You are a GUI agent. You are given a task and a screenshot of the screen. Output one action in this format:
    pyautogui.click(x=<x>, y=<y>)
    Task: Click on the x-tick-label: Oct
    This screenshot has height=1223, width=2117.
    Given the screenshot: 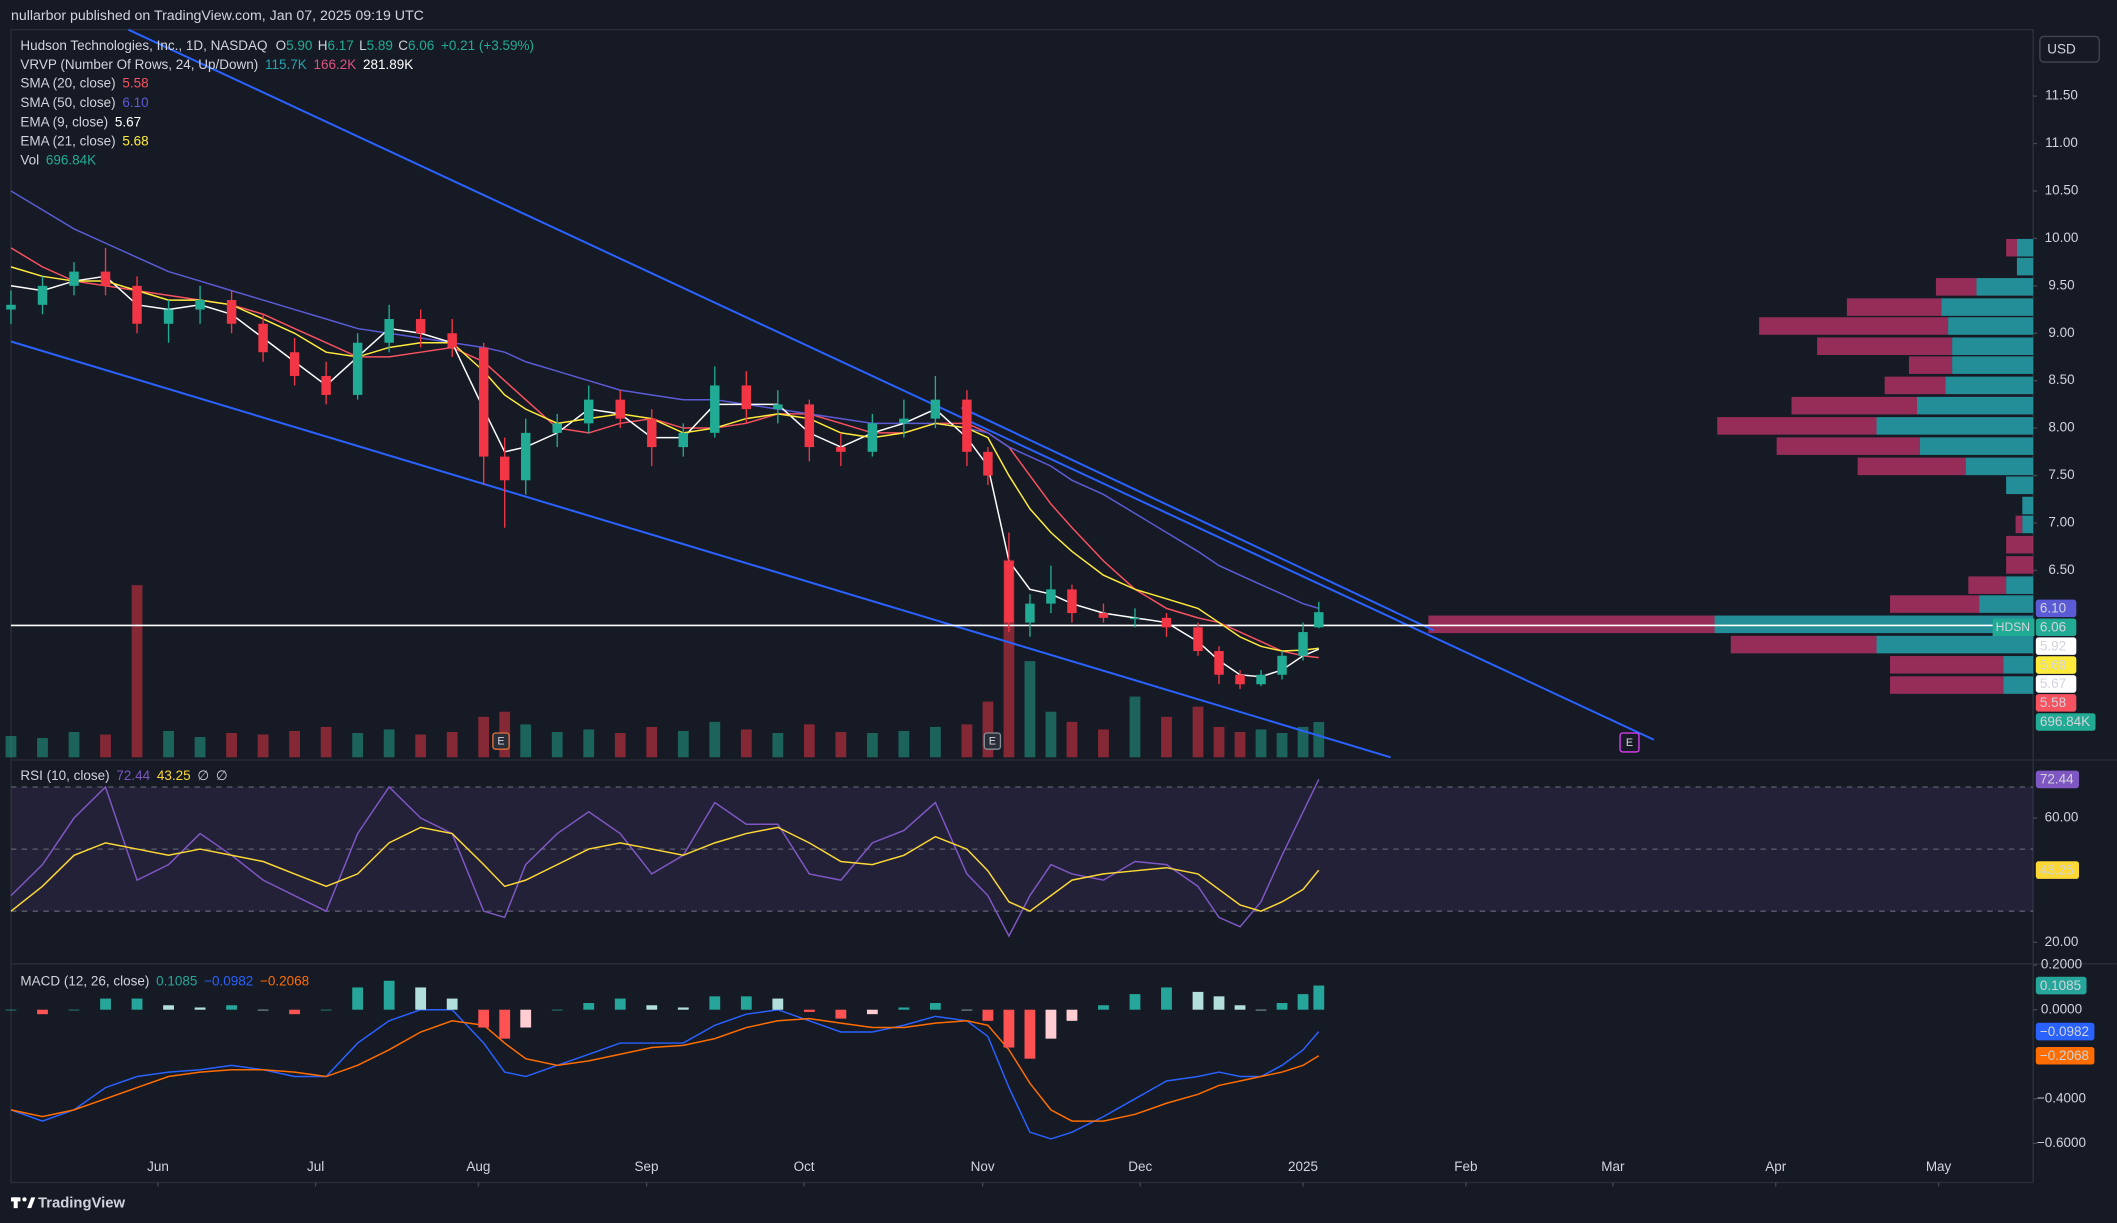 What is the action you would take?
    pyautogui.click(x=804, y=1166)
    